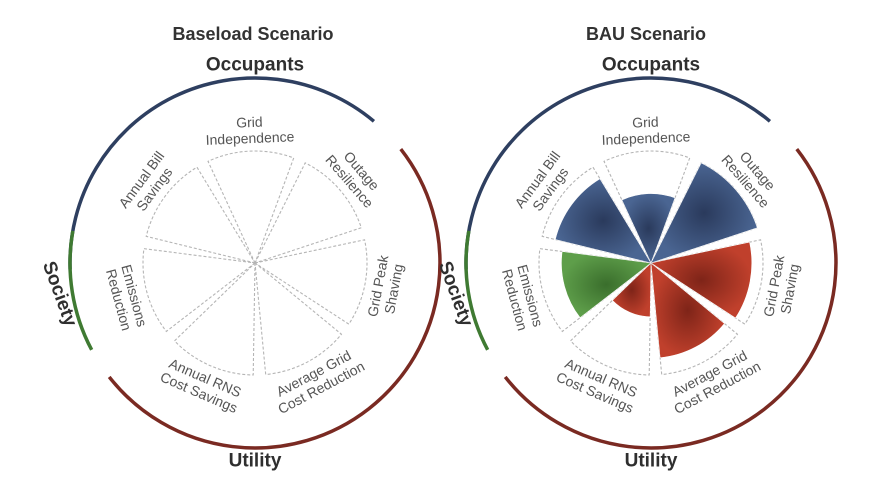 The width and height of the screenshot is (893, 478). I want to click on chart-title: Baseload Scenario, so click(252, 34).